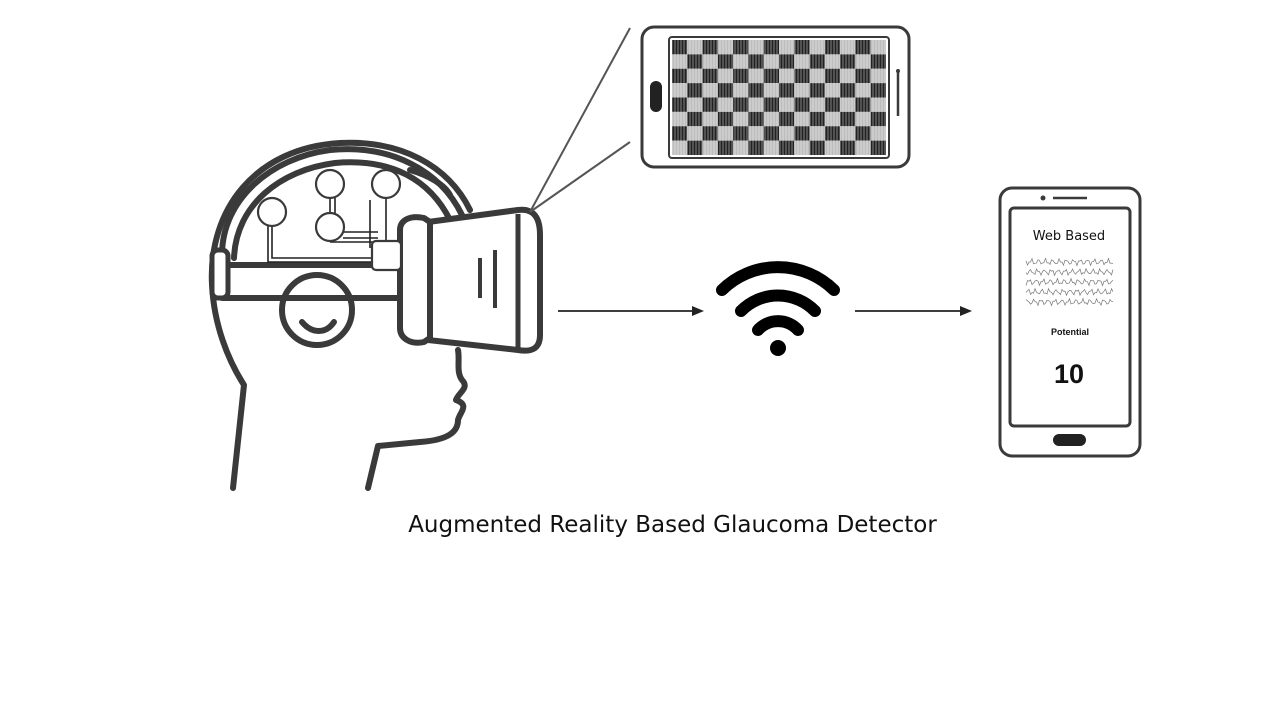  Describe the element at coordinates (580, 120) in the screenshot. I see `callout-lines` at that location.